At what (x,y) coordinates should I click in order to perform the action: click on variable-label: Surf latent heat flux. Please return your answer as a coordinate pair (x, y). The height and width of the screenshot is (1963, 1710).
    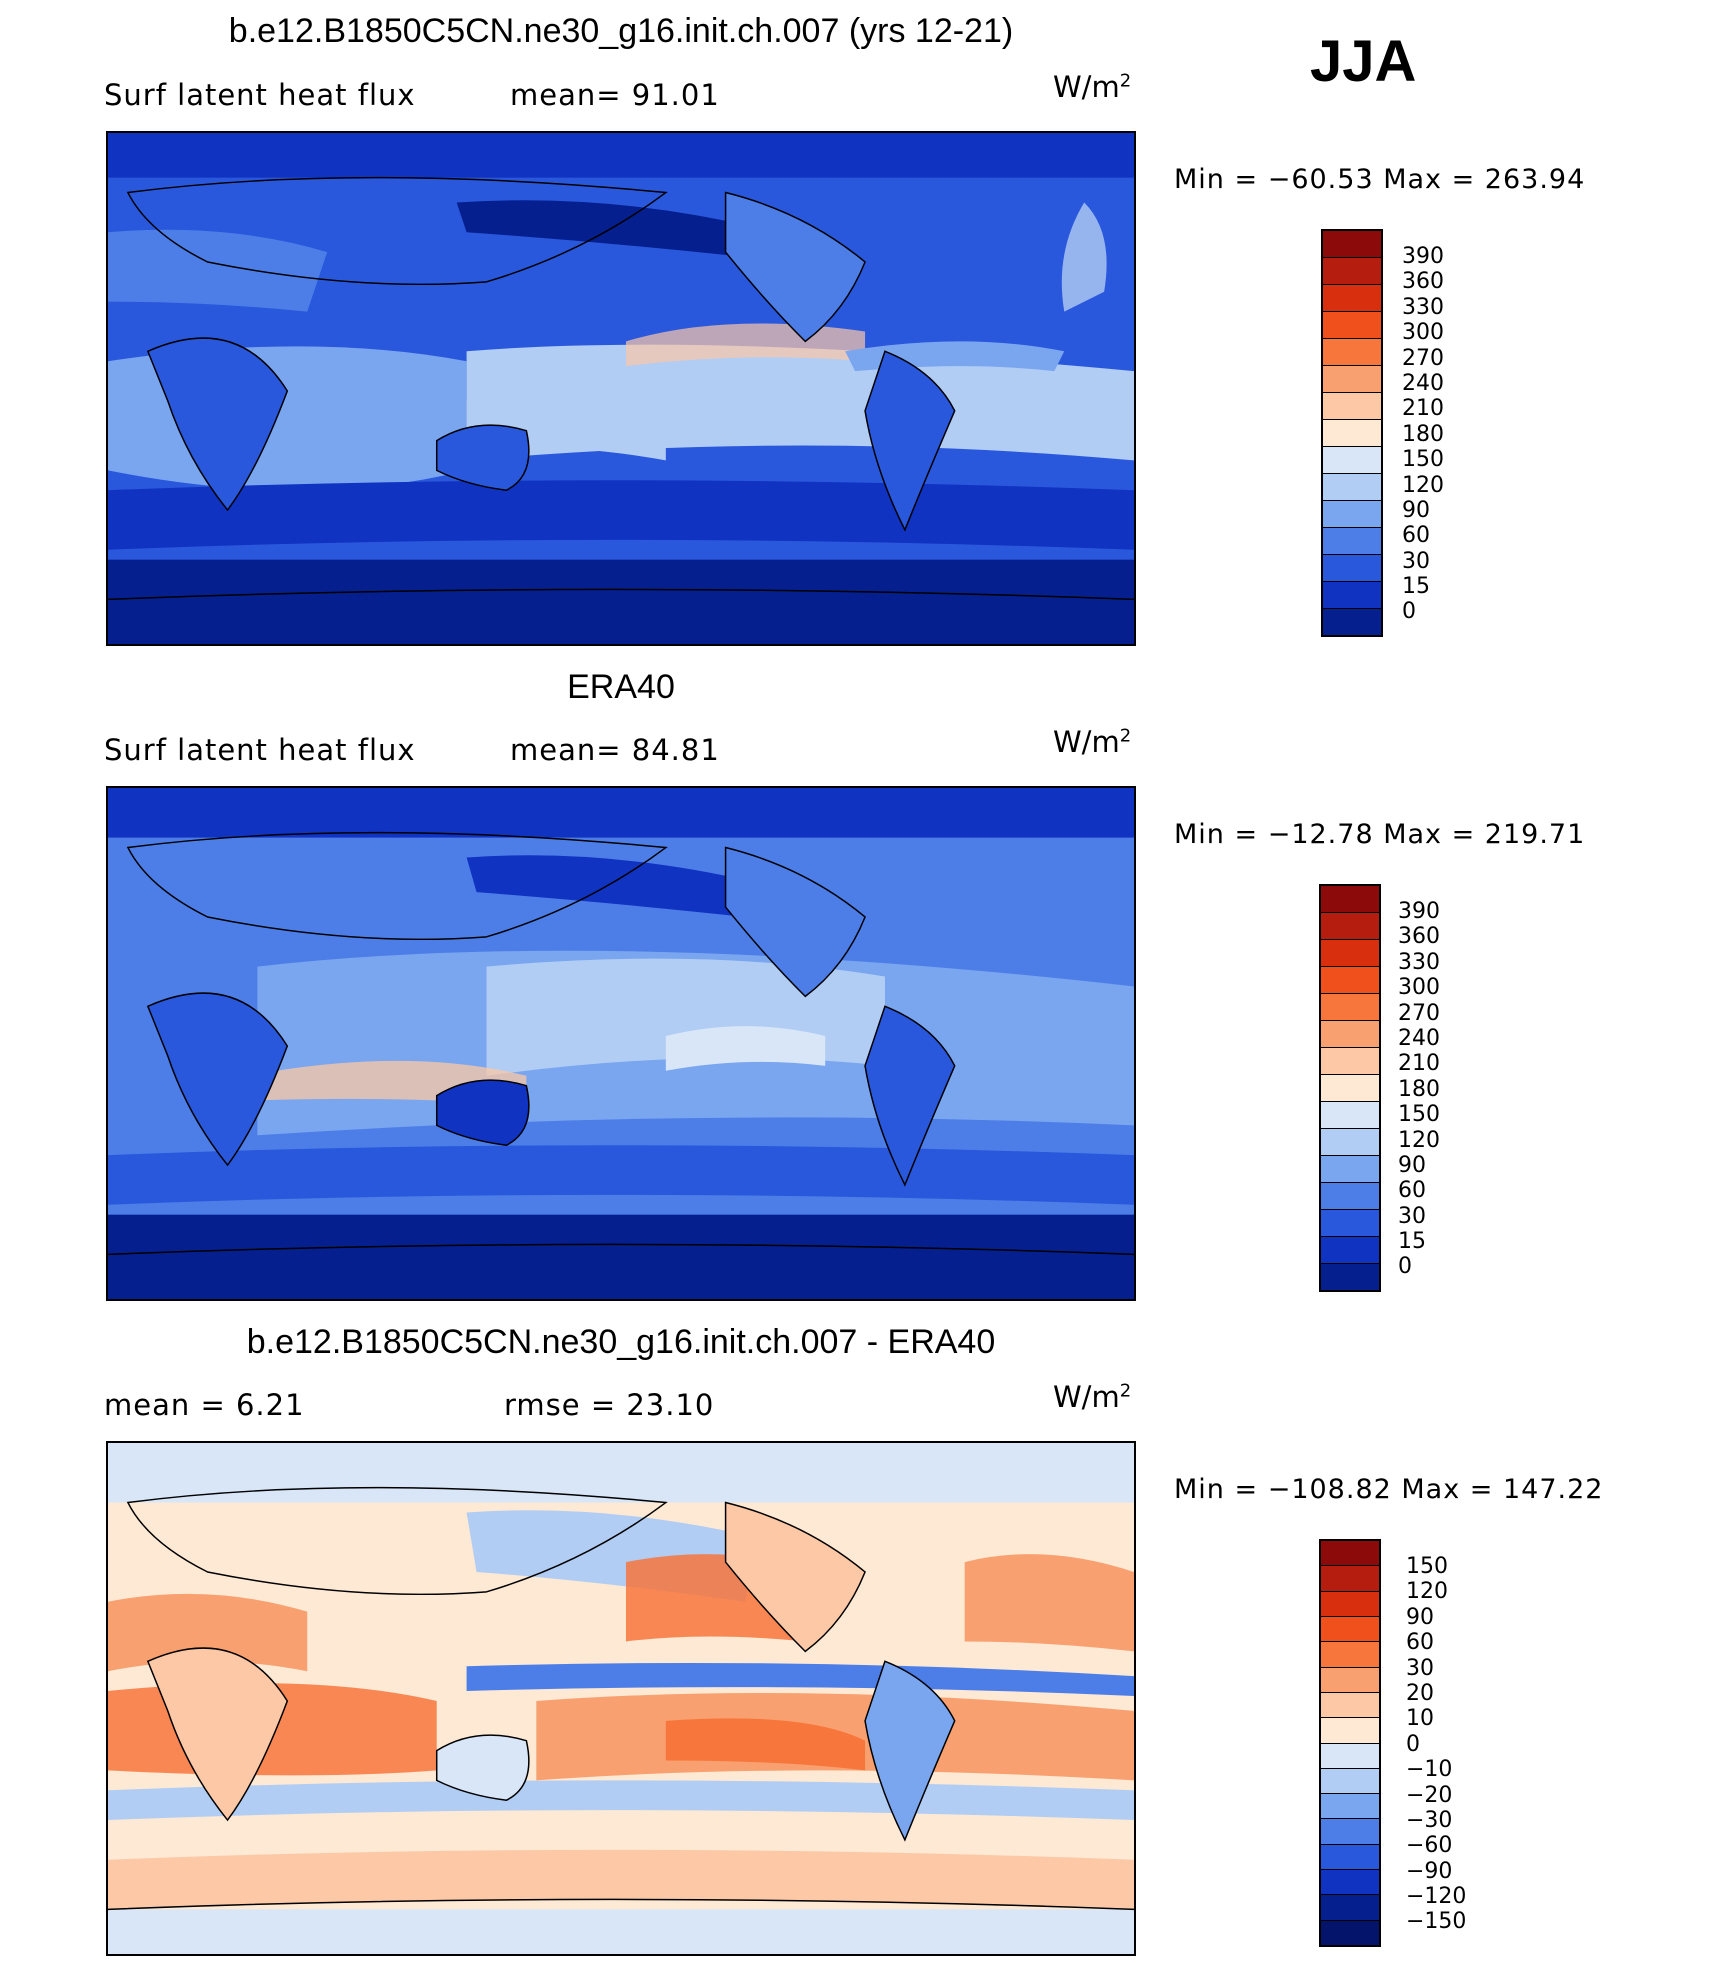
    Looking at the image, I should click on (260, 95).